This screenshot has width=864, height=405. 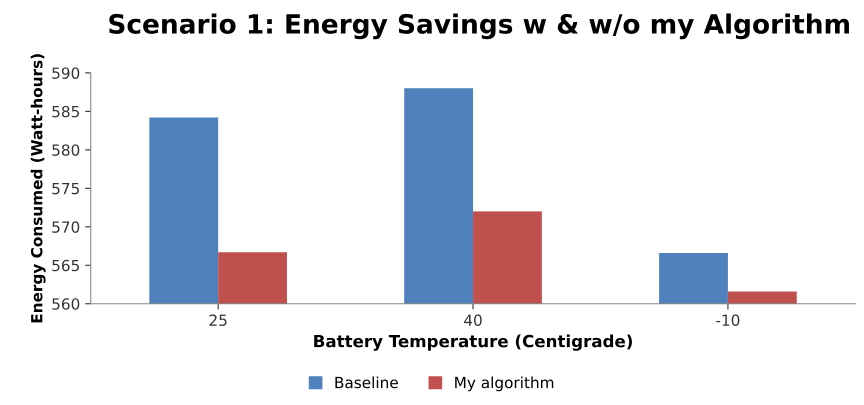 I want to click on legend-label: My algorithm, so click(x=504, y=384).